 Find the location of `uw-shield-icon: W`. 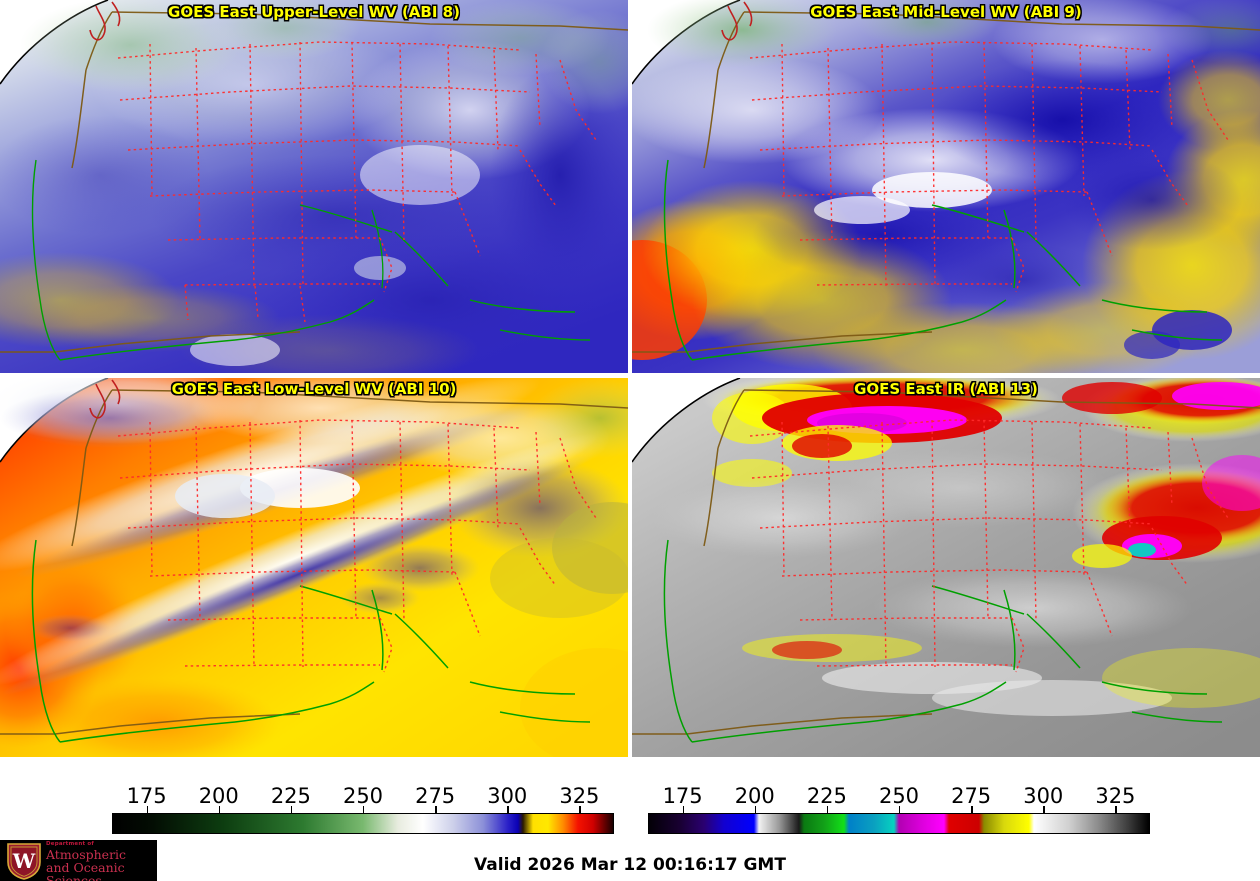

uw-shield-icon: W is located at coordinates (24, 861).